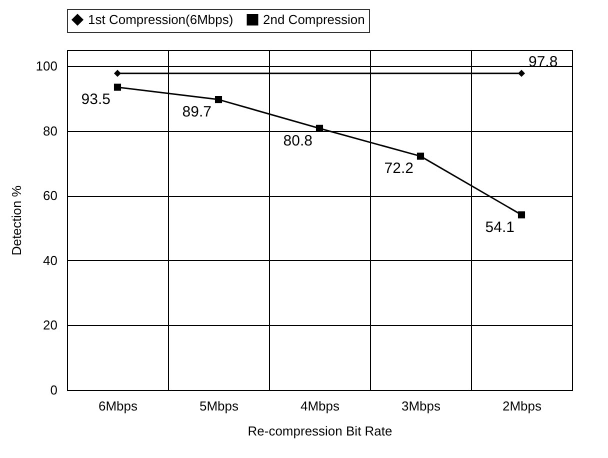 Image resolution: width=608 pixels, height=458 pixels. Describe the element at coordinates (54, 390) in the screenshot. I see `y-tick-label: 0` at that location.